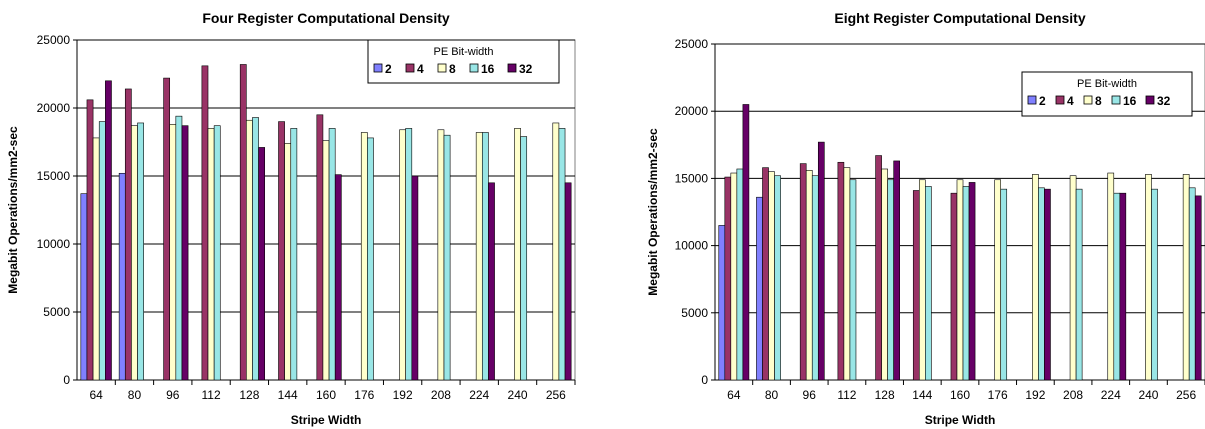 Image resolution: width=1205 pixels, height=429 pixels. Describe the element at coordinates (388, 69) in the screenshot. I see `legend-label: 2` at that location.